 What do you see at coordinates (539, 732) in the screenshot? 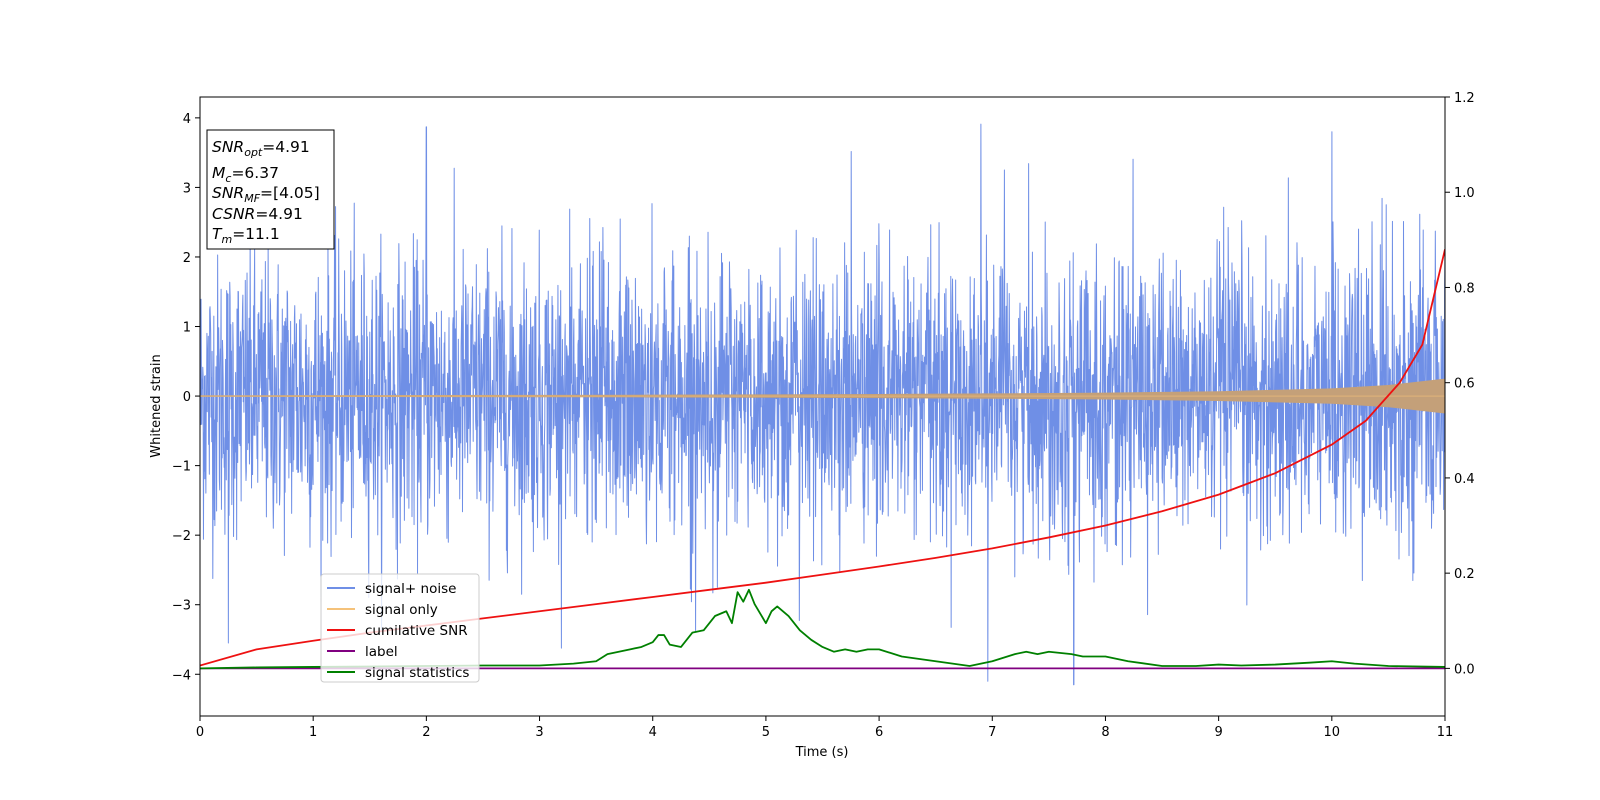
I see `x-tick-label: 3` at bounding box center [539, 732].